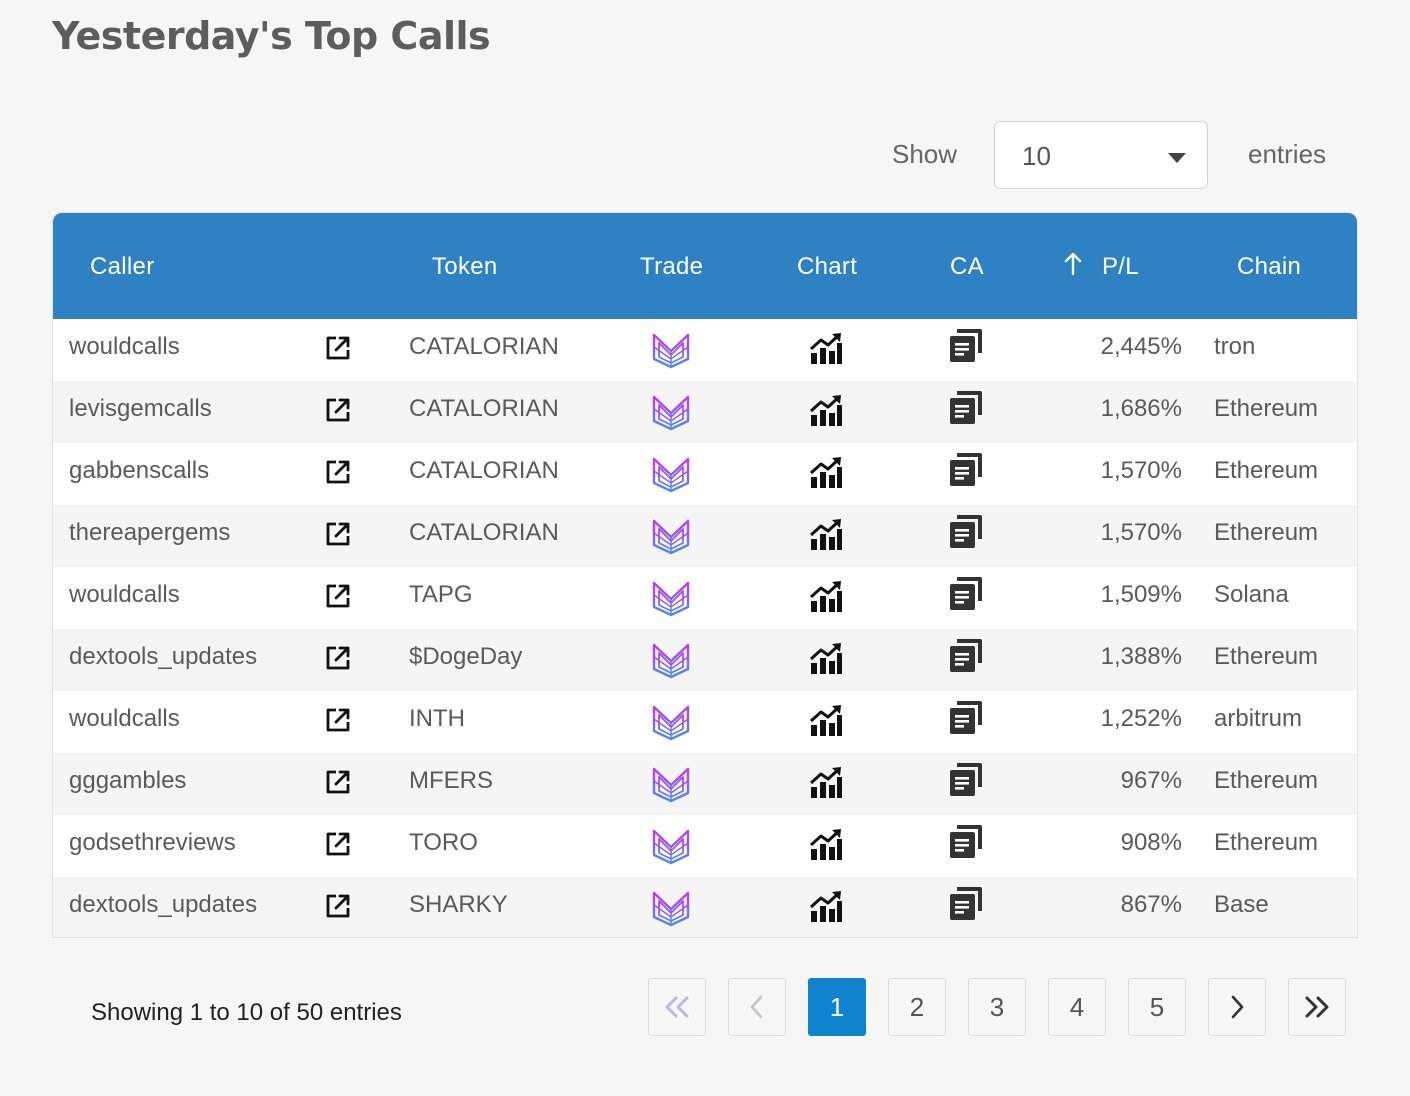 This screenshot has width=1410, height=1096. I want to click on header-trade: Trade, so click(672, 266).